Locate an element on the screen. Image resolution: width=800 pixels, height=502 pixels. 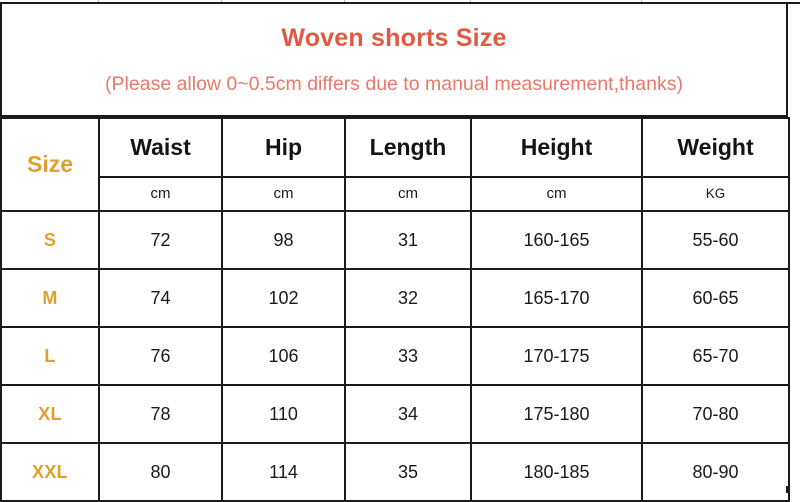
table-row: S 72 98 31 160-165 55-60 is located at coordinates (395, 240).